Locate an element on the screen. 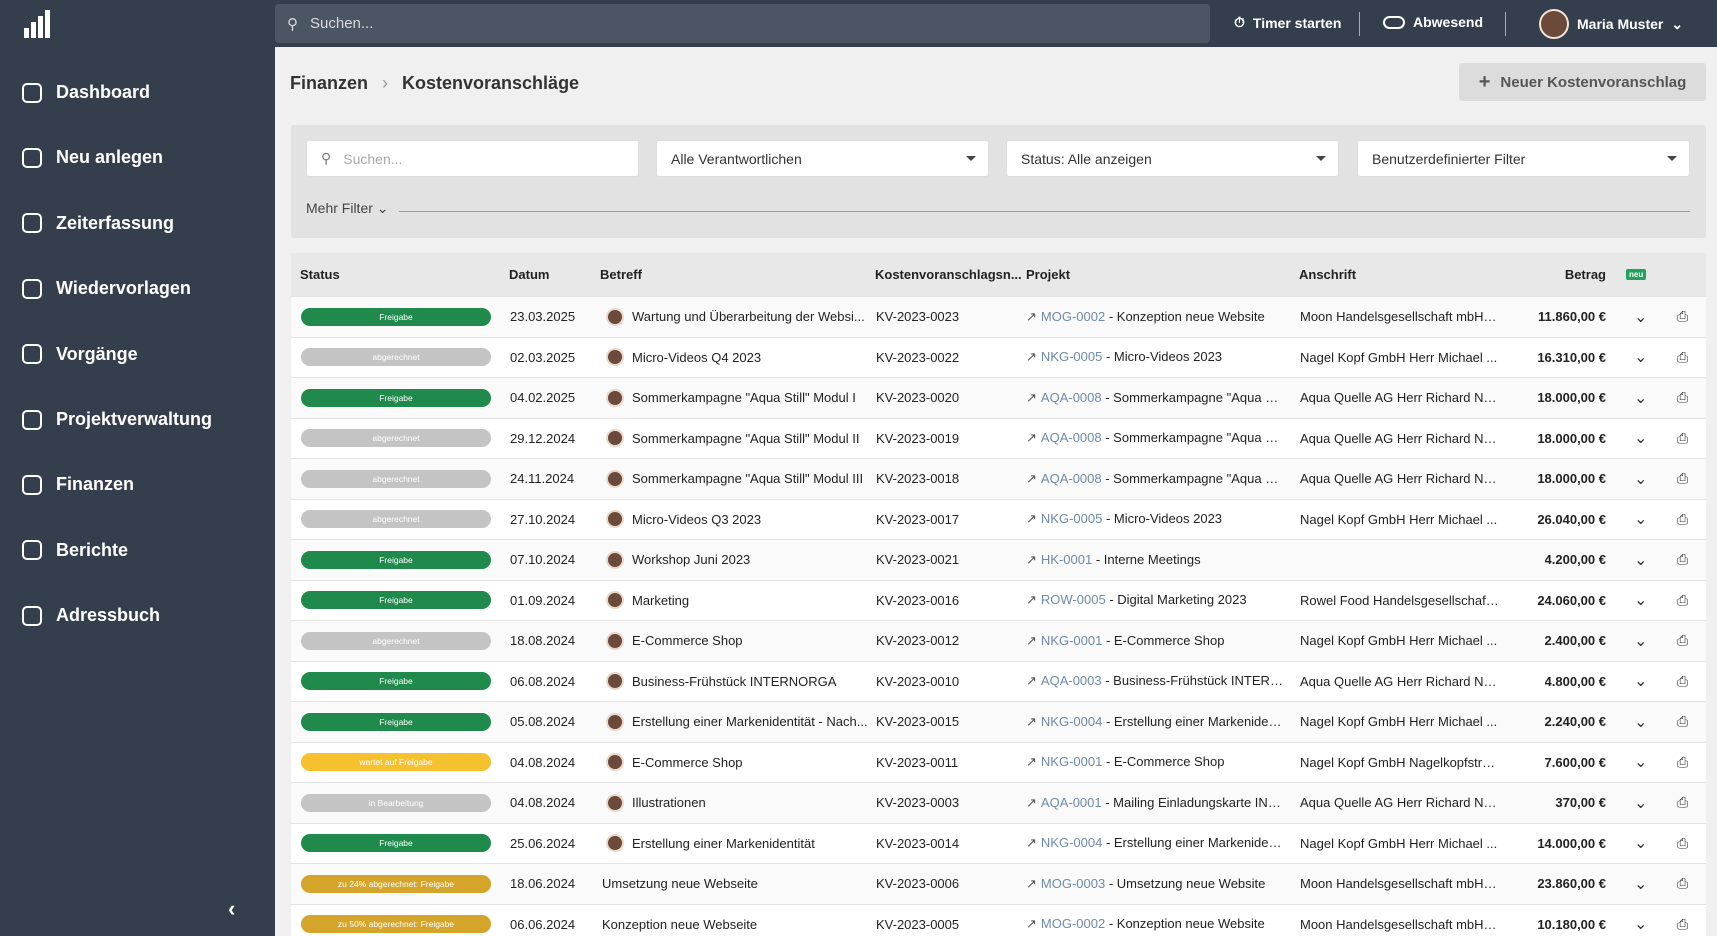 The width and height of the screenshot is (1717, 936). column-header: Betreff is located at coordinates (621, 274).